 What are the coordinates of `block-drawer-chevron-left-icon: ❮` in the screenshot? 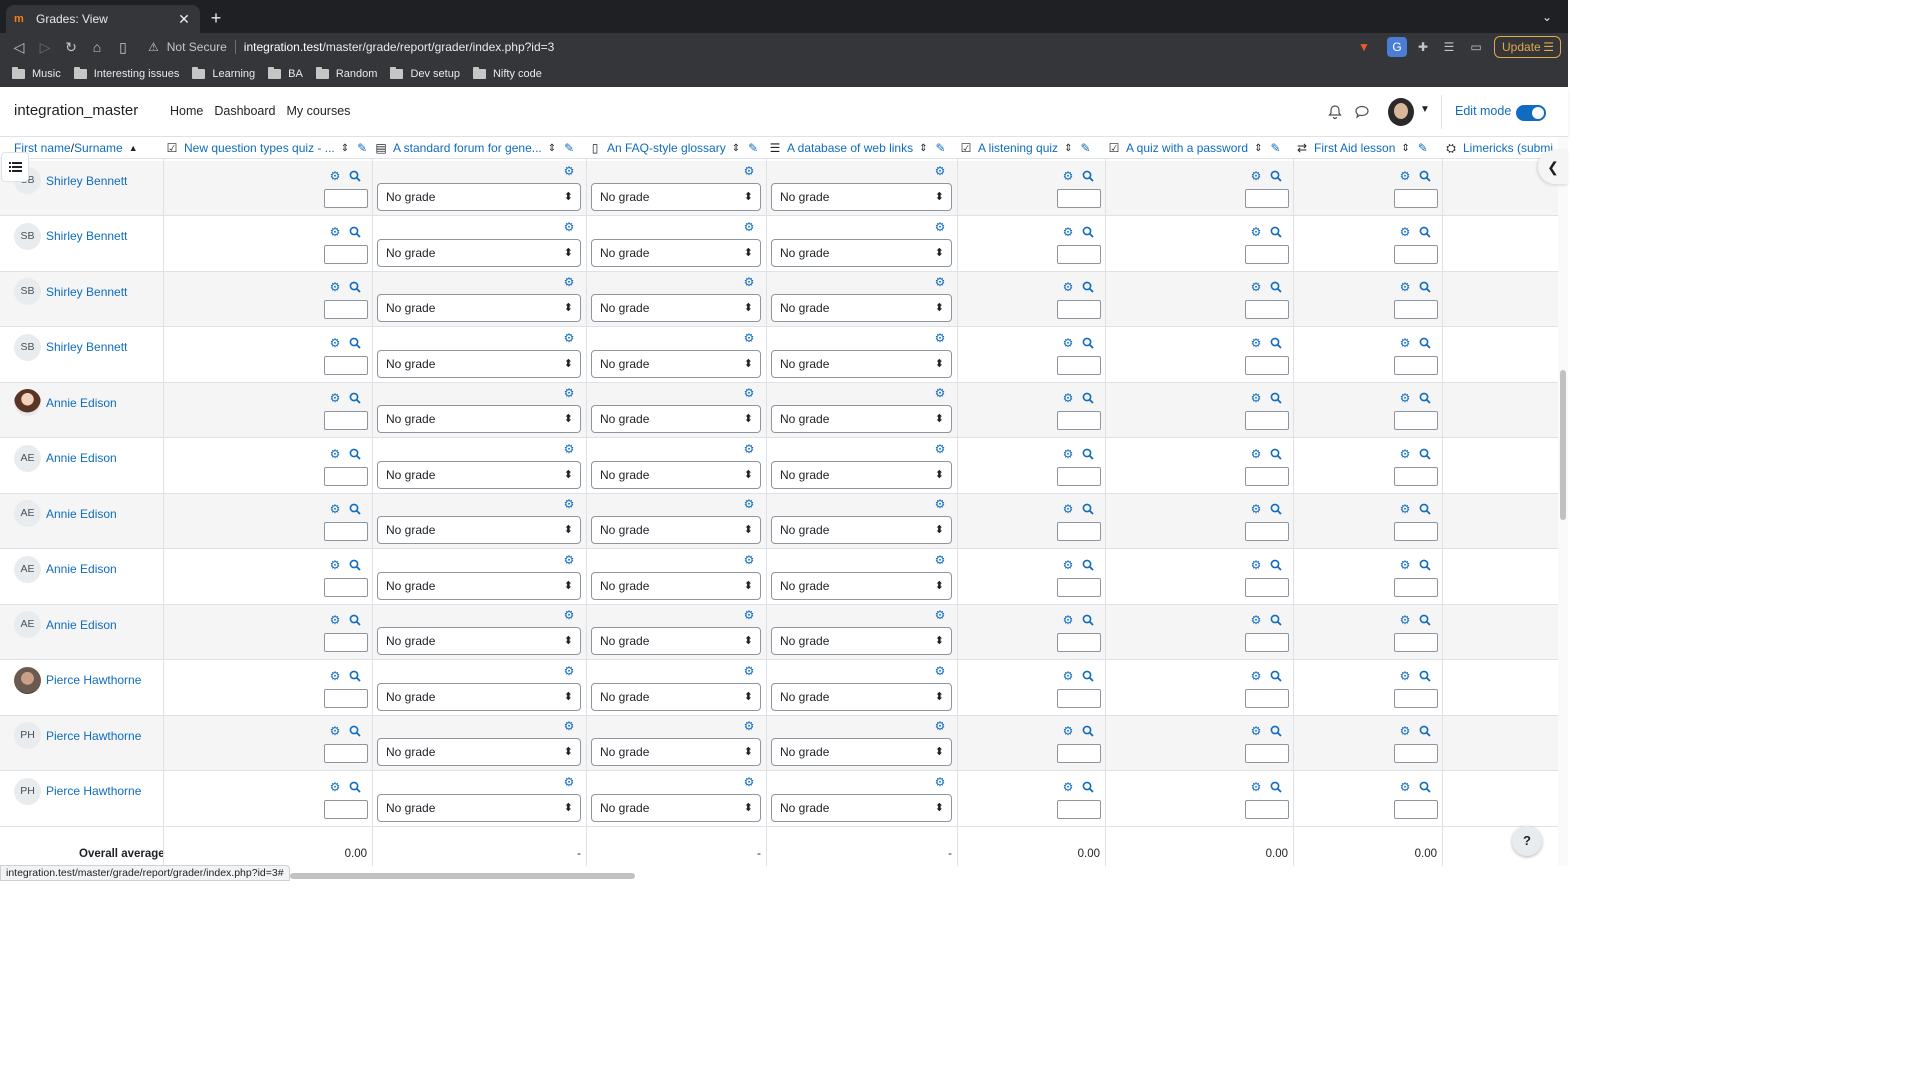 It's located at (1553, 167).